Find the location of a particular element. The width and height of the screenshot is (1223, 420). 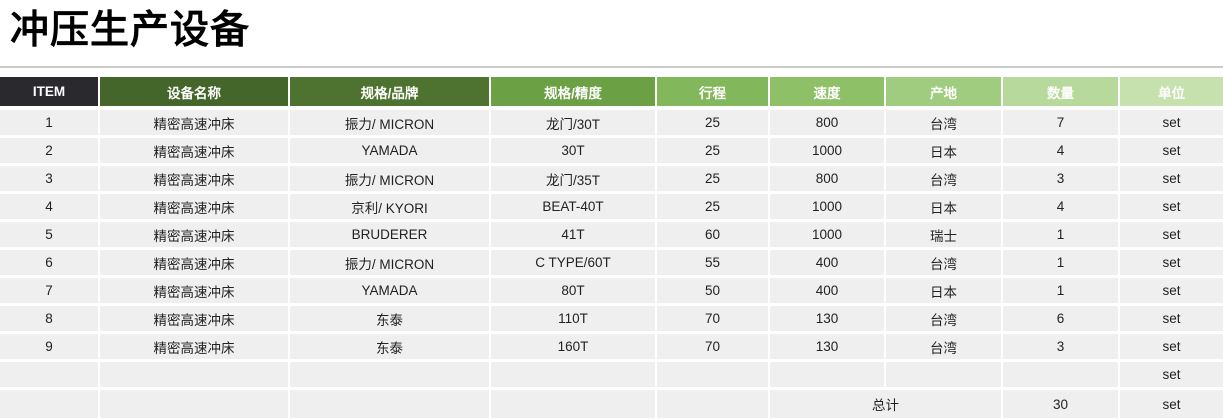

title-divider is located at coordinates (611, 67).